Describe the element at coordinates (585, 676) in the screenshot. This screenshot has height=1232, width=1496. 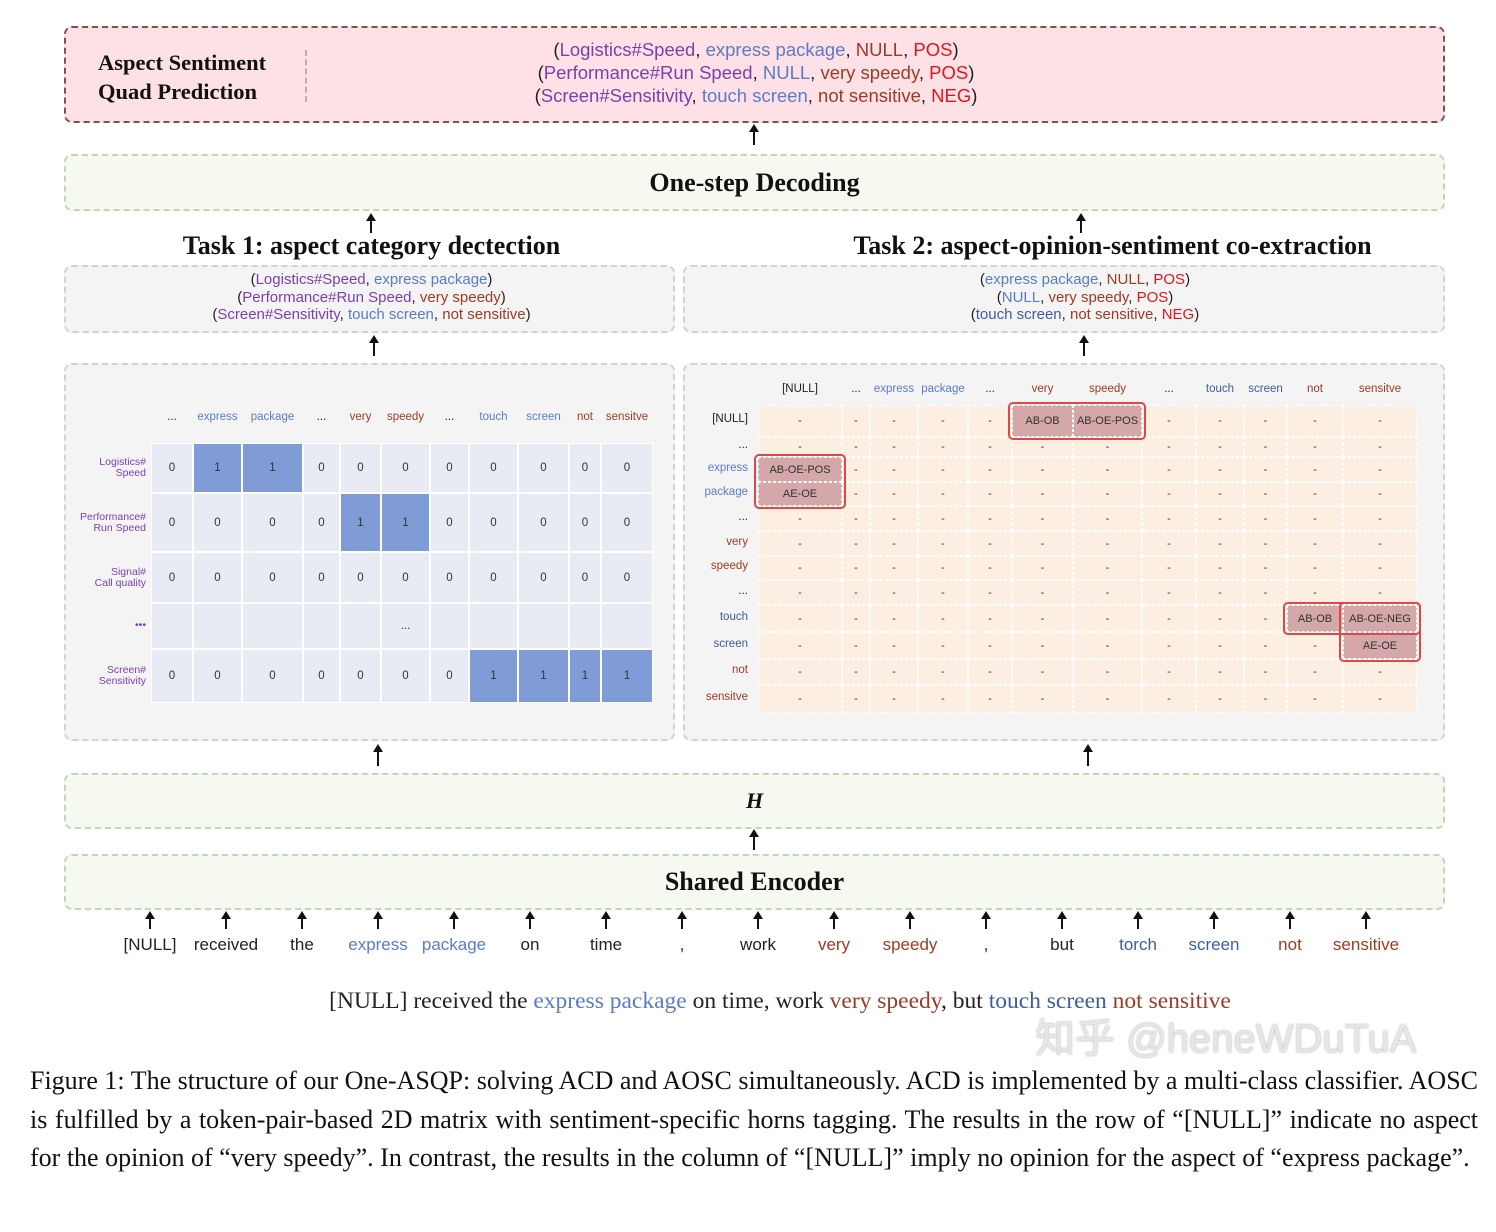
I see `matrix-cell: 1` at that location.